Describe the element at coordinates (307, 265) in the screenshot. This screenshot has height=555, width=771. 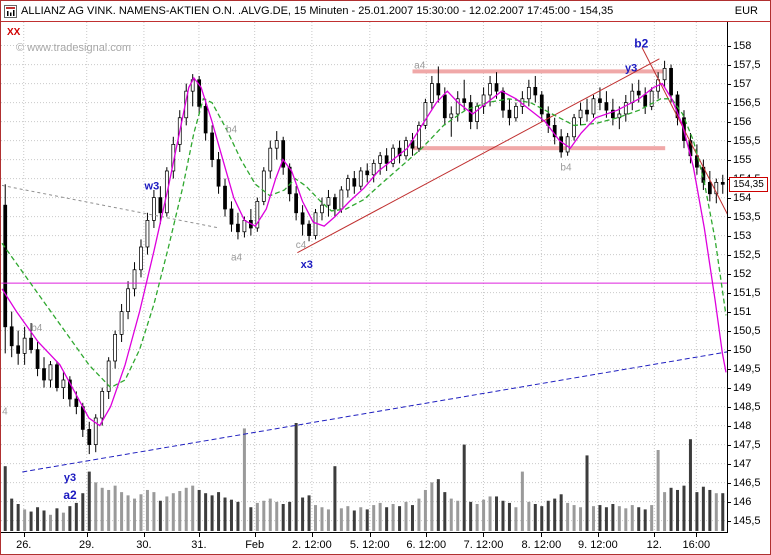
I see `wave-label-x3: x3` at that location.